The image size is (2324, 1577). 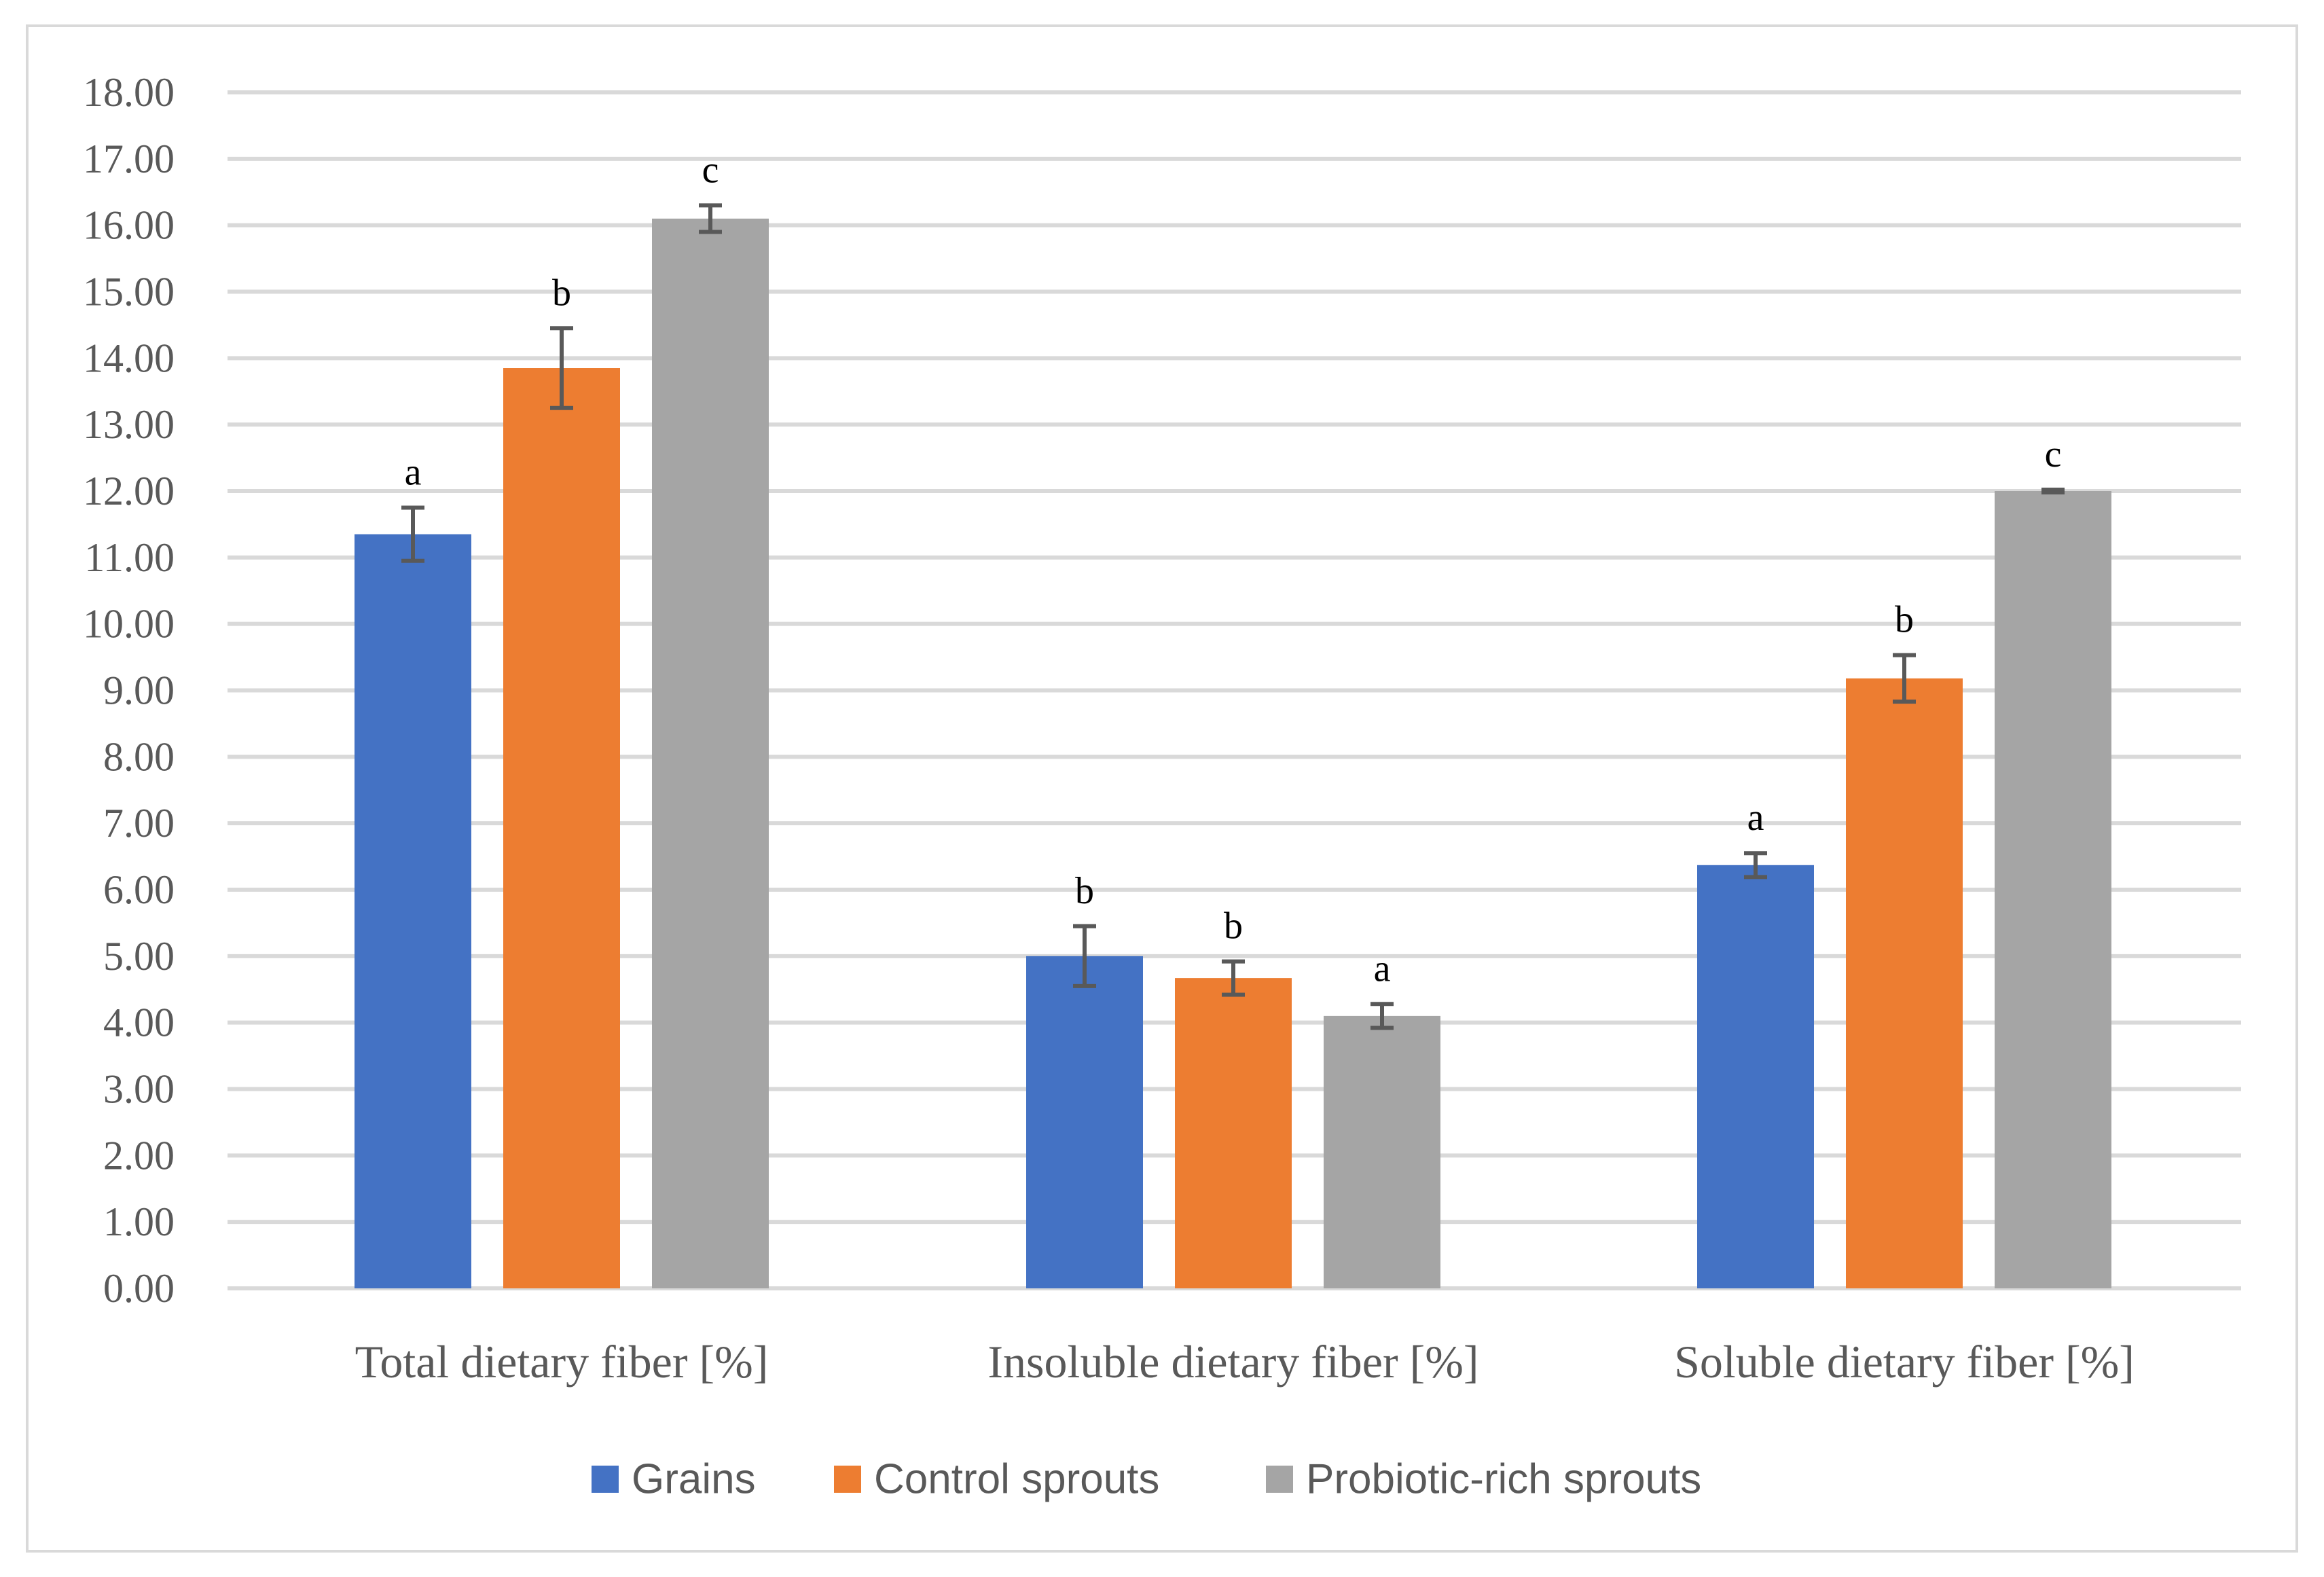 I want to click on y-tick-label: 16.00, so click(x=129, y=226).